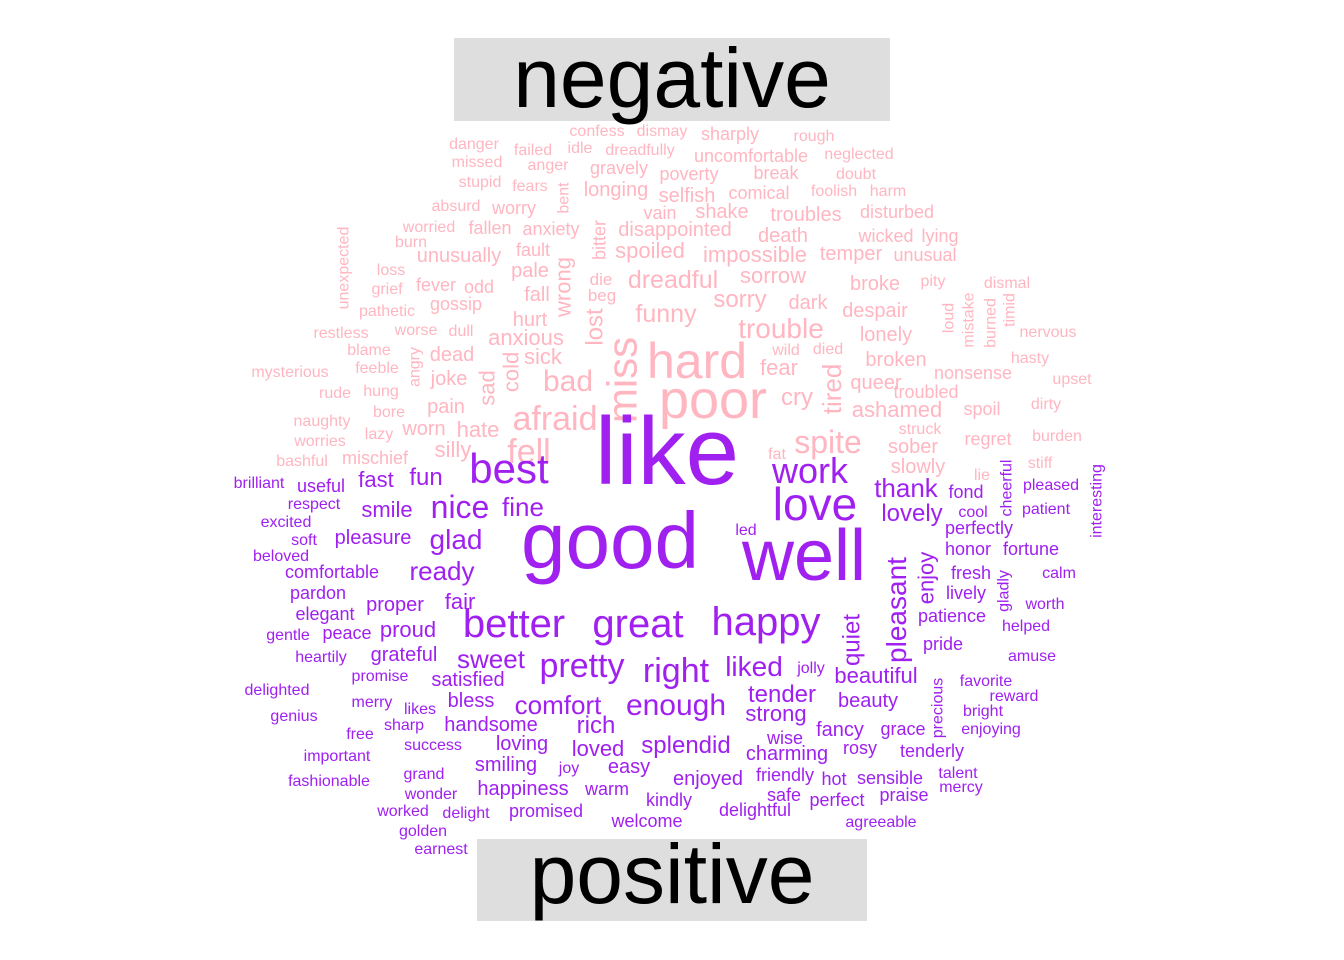 The image size is (1344, 960). I want to click on word-nice: nice, so click(460, 507).